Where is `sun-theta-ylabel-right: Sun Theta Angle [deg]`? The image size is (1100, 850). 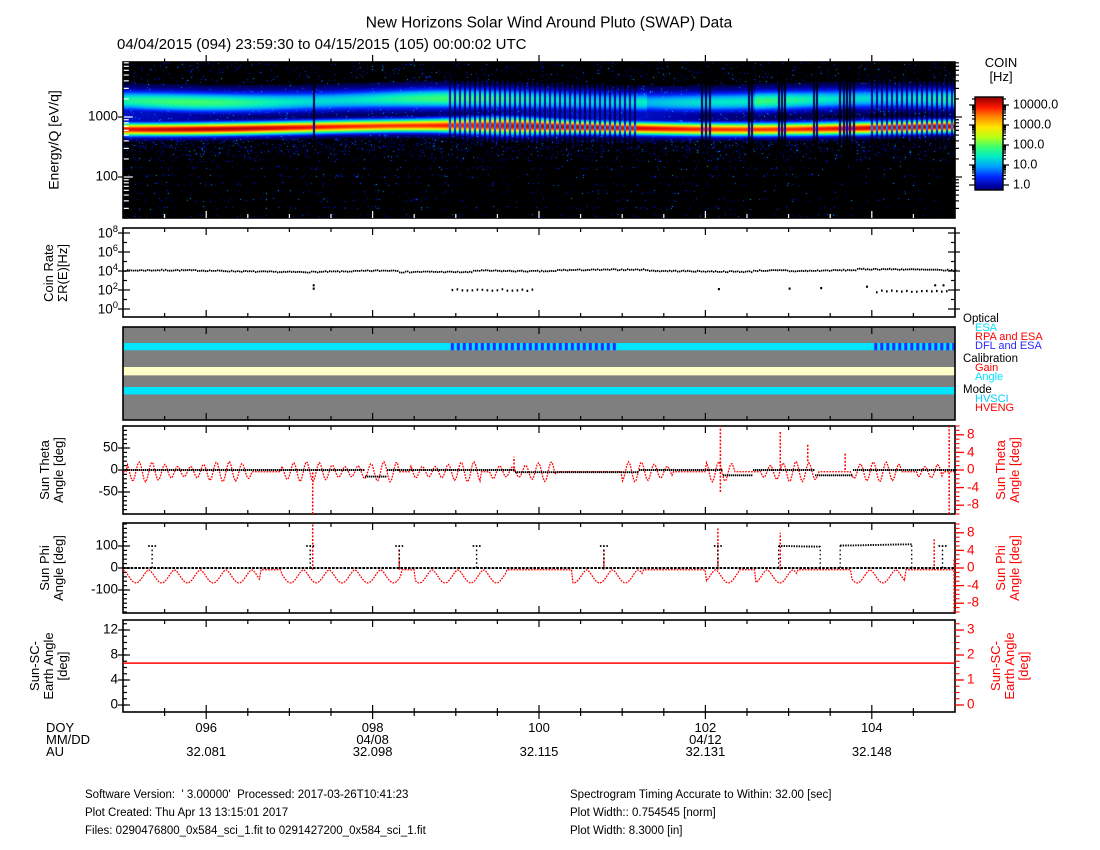 sun-theta-ylabel-right: Sun Theta Angle [deg] is located at coordinates (1007, 470).